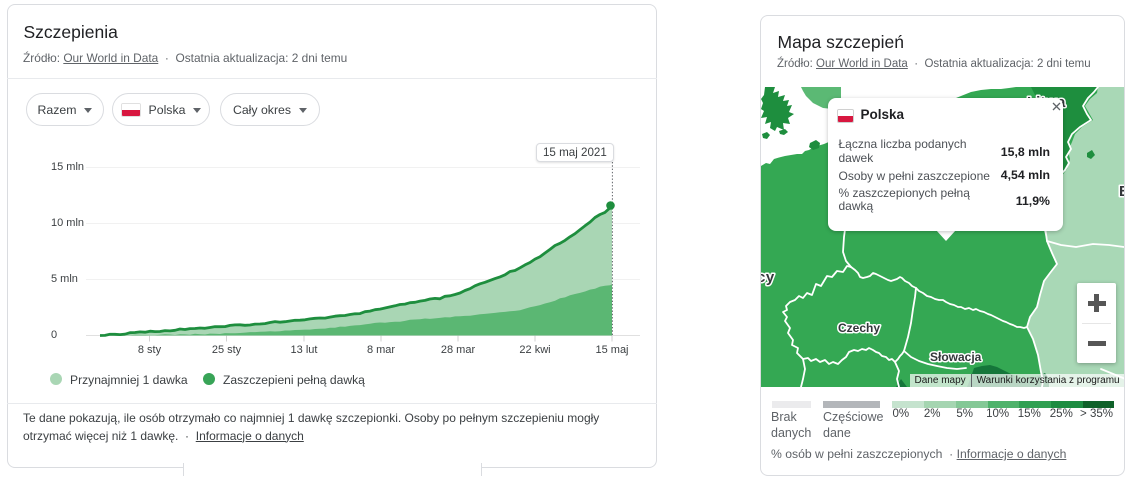  Describe the element at coordinates (956, 357) in the screenshot. I see `svg-text: Słowacja` at that location.